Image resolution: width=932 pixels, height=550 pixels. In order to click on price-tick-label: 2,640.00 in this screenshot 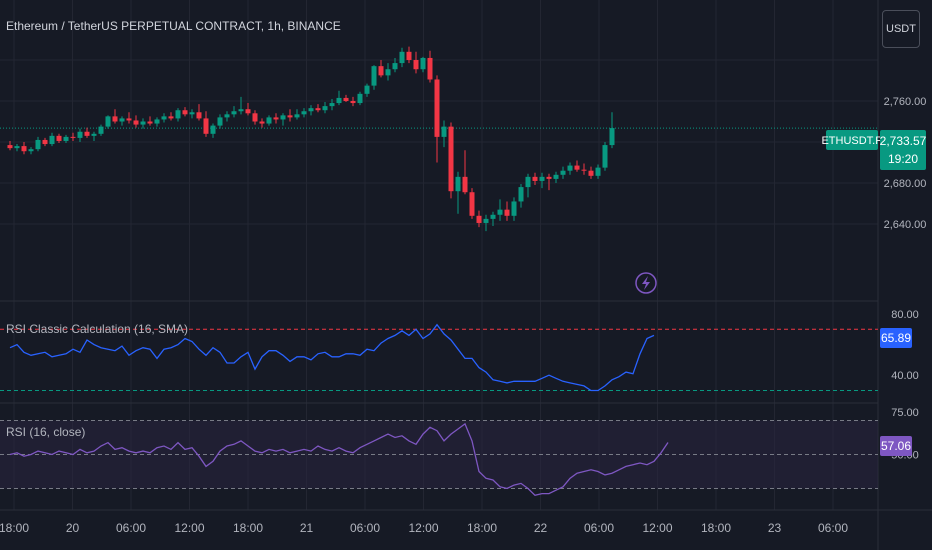, I will do `click(905, 225)`.